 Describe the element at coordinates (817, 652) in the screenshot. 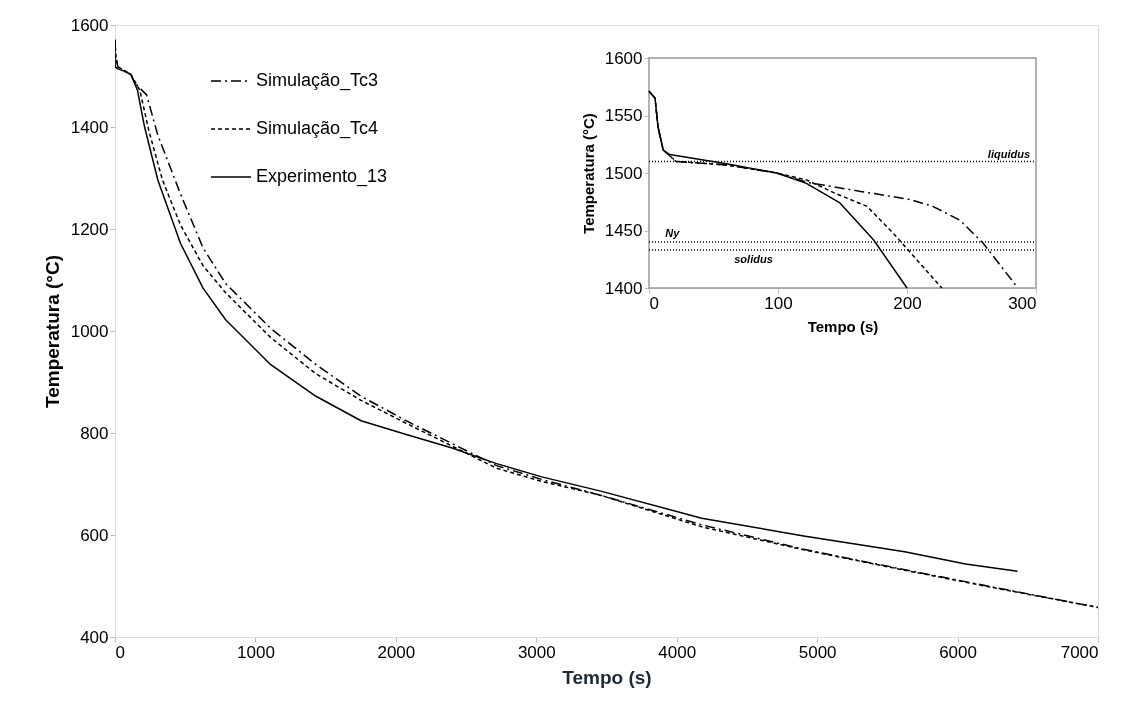

I see `x-tick-label: 5000` at that location.